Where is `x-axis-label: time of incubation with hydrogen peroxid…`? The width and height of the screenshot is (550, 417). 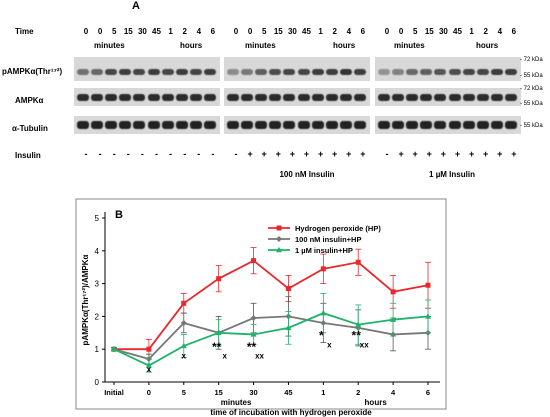 x-axis-label: time of incubation with hydrogen peroxid… is located at coordinates (291, 412).